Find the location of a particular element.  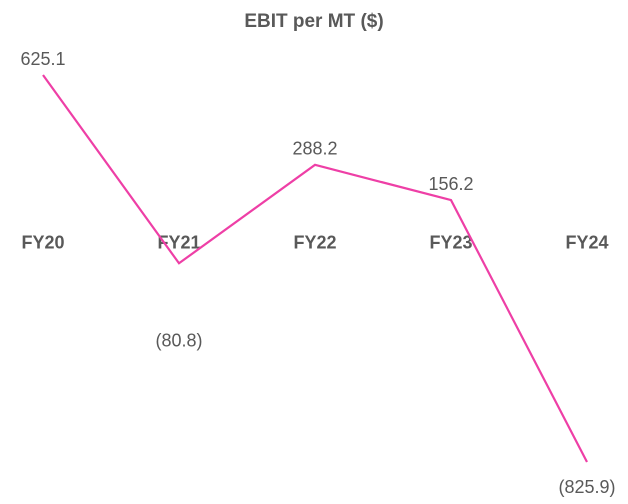

x-tick-label: FY24 is located at coordinates (586, 242).